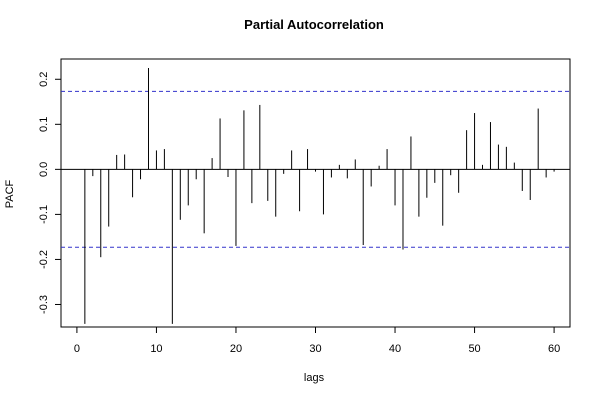 This screenshot has height=400, width=599. What do you see at coordinates (395, 349) in the screenshot?
I see `x-tick-label: 40` at bounding box center [395, 349].